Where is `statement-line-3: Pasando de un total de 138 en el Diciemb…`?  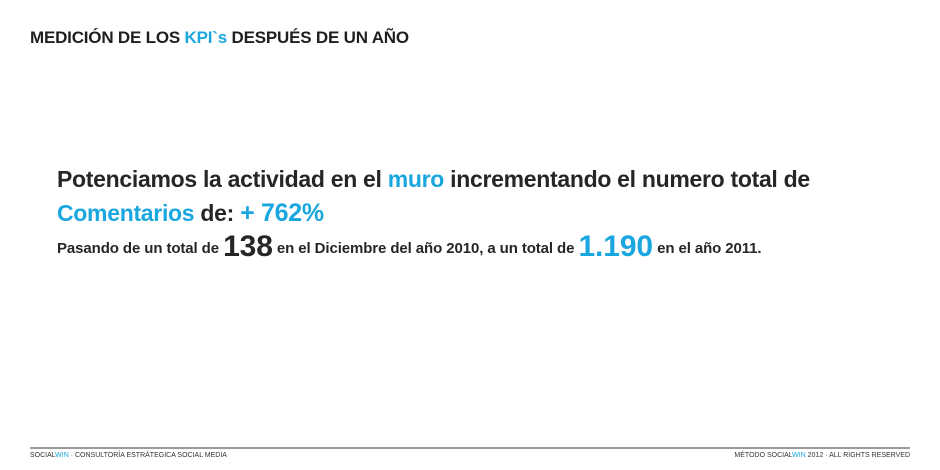 statement-line-3: Pasando de un total de 138 en el Diciemb… is located at coordinates (477, 248).